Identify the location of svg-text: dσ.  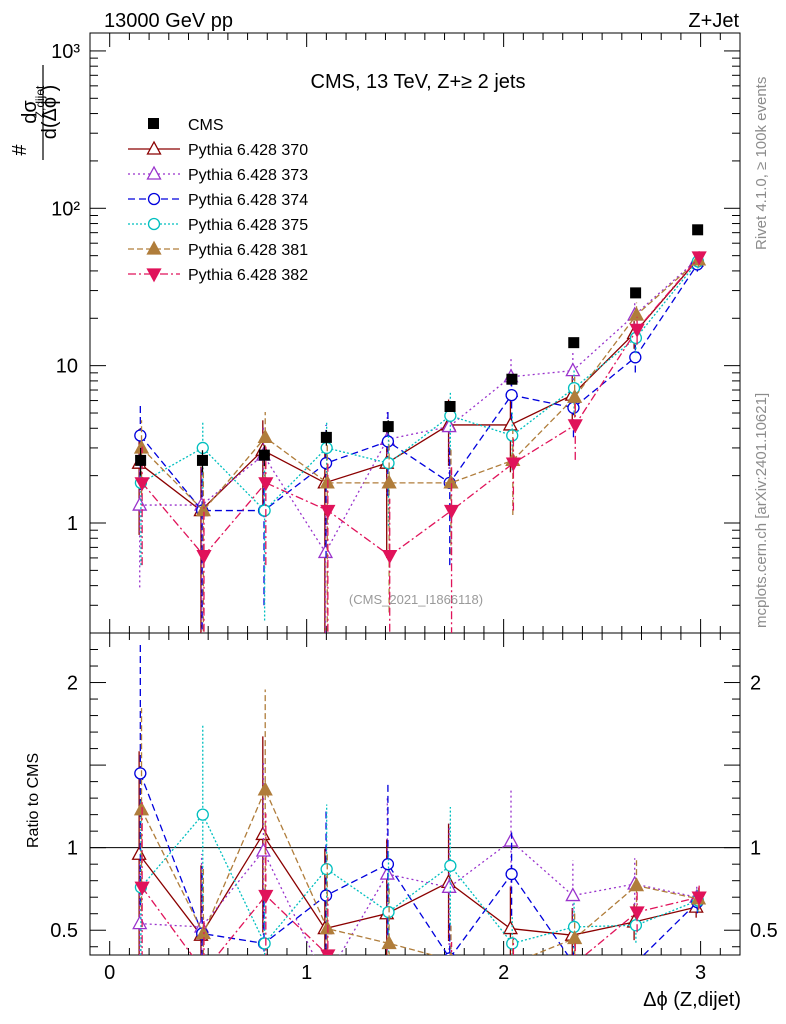
(30, 112).